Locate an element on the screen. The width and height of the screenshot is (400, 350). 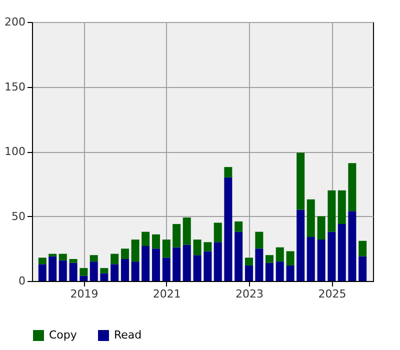
y-tick-label: 50 is located at coordinates (19, 216).